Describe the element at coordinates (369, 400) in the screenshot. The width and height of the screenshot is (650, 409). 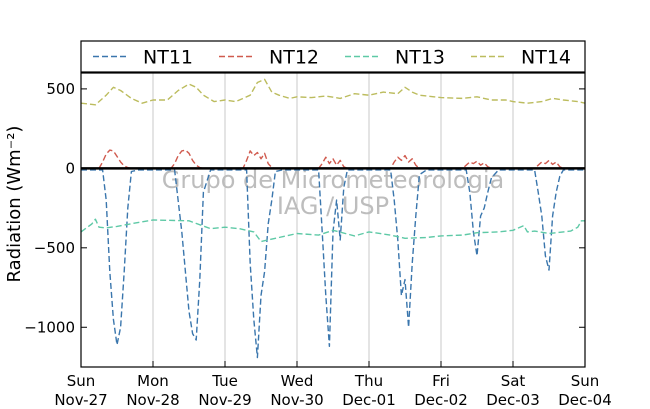
I see `x-tick-date: Dec-01` at that location.